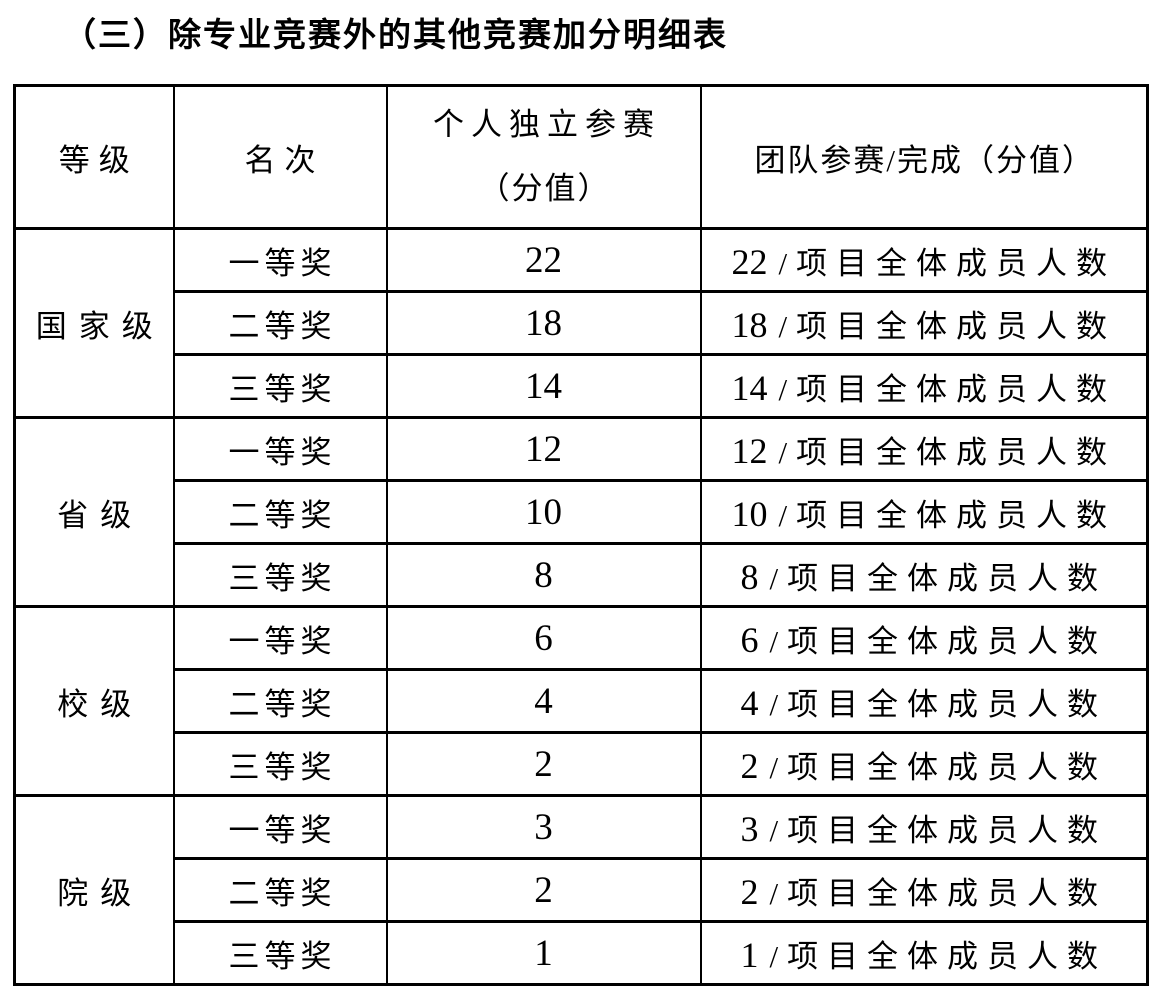  I want to click on individual-score-cell: 8, so click(543, 575).